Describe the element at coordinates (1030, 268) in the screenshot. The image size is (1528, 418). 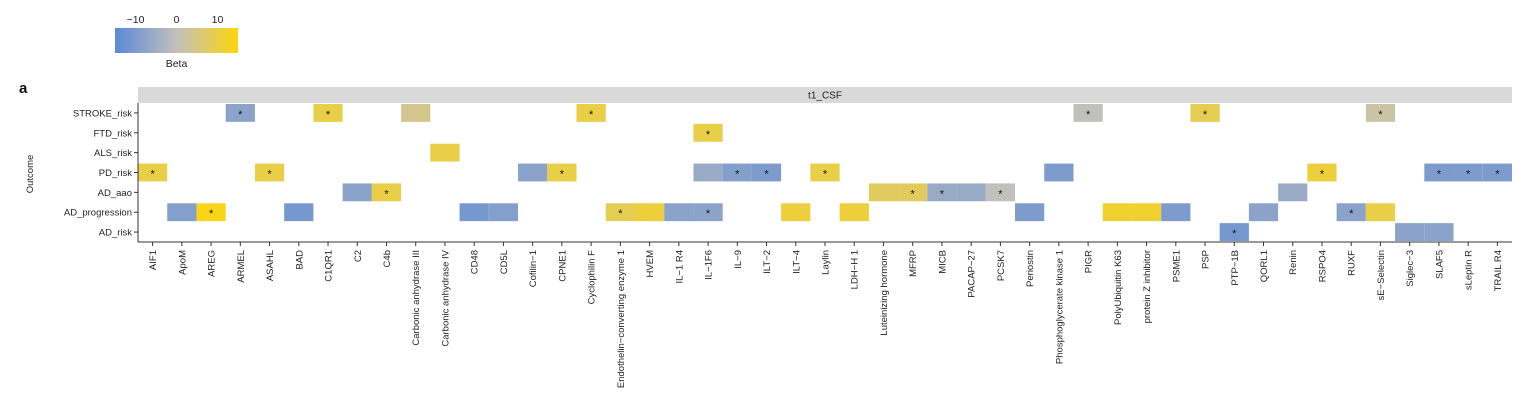
I see `column-label-periostin: Periostin` at that location.